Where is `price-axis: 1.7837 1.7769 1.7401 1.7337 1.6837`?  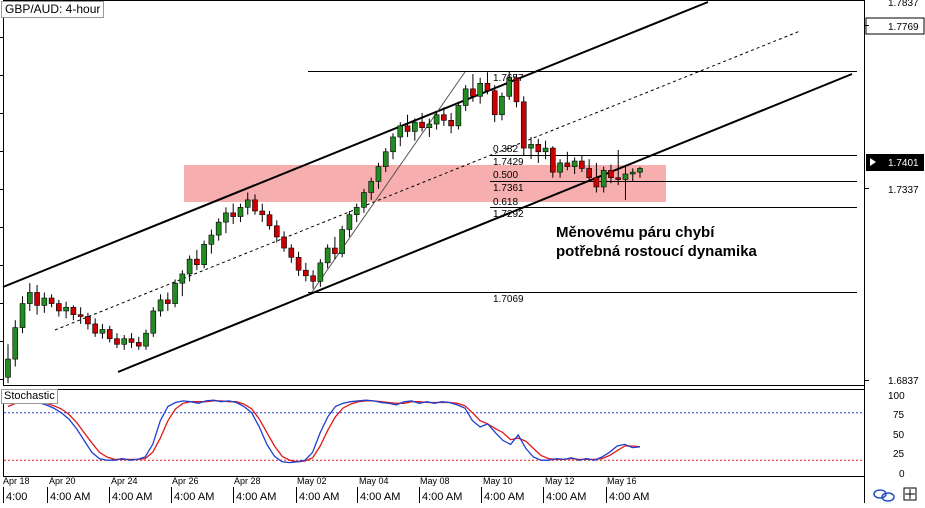
price-axis: 1.7837 1.7769 1.7401 1.7337 1.6837 is located at coordinates (894, 193).